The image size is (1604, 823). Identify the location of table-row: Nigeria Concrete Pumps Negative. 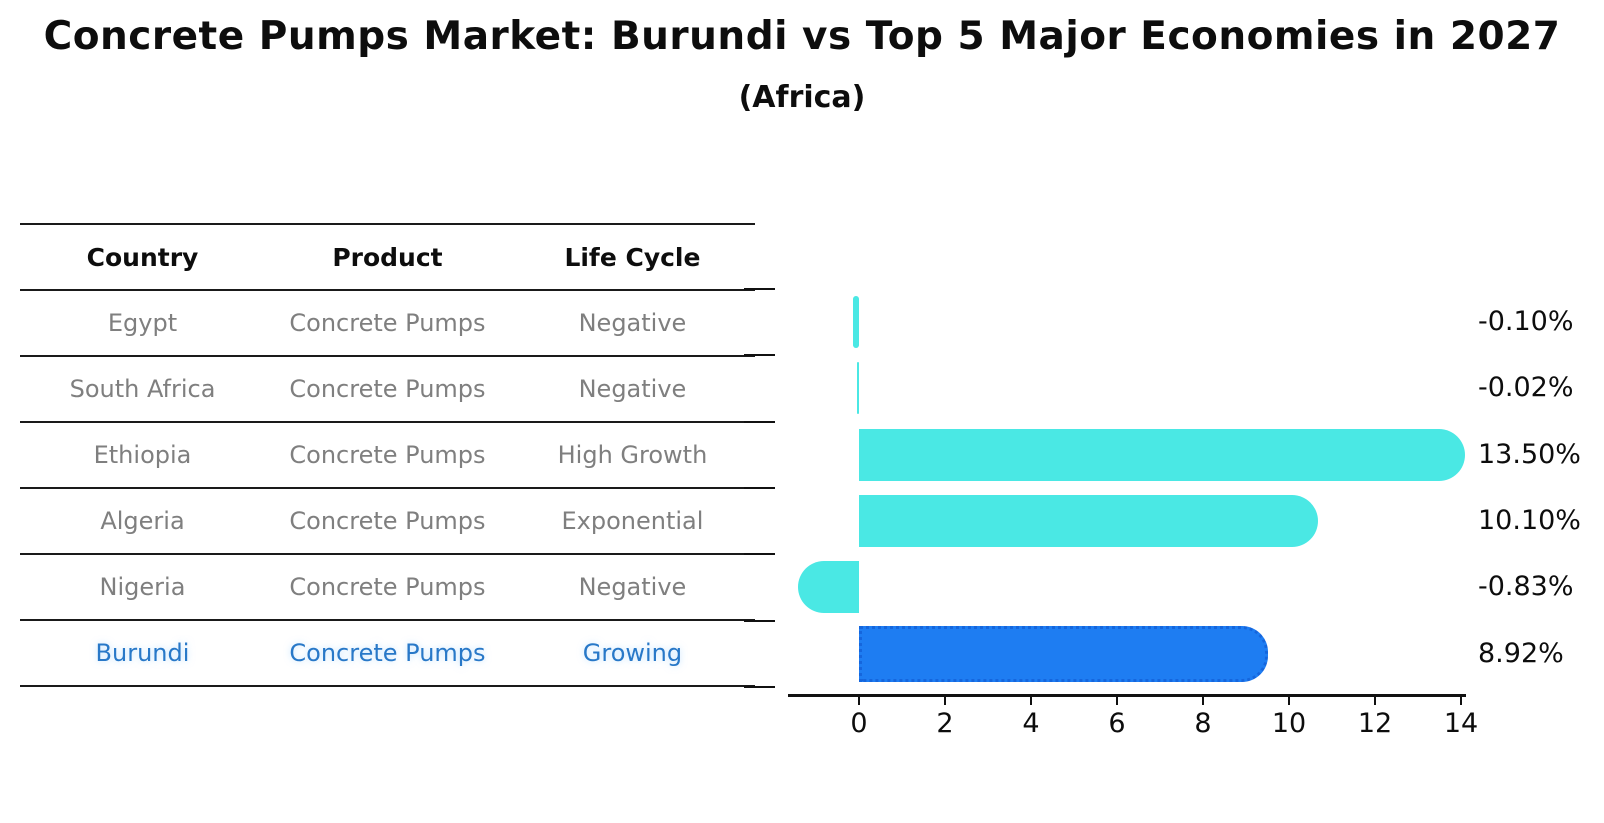
(387, 586).